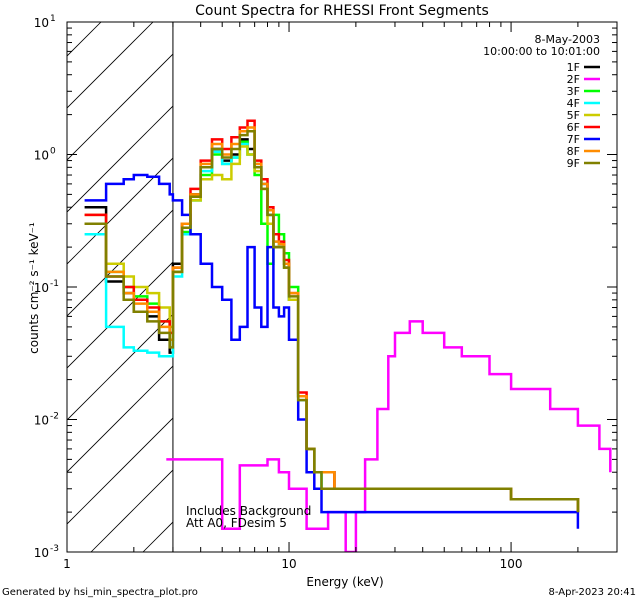 Image resolution: width=640 pixels, height=600 pixels. I want to click on y-tick-exponent: -2, so click(54, 417).